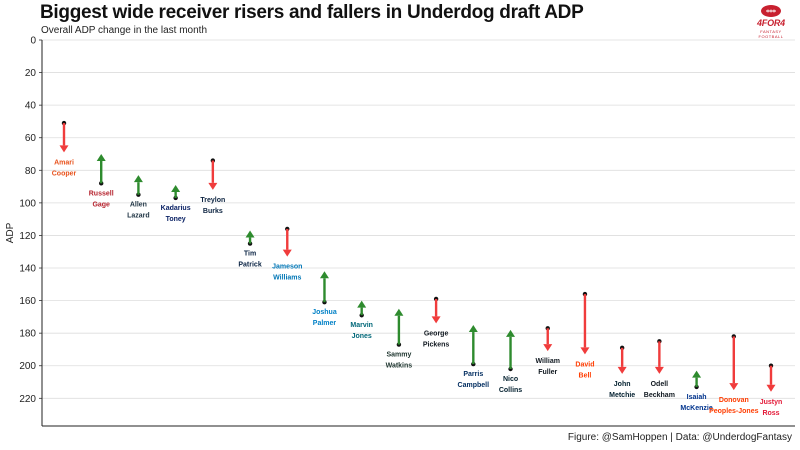  Describe the element at coordinates (771, 34) in the screenshot. I see `logo-tagline: FANTASY FOOTBALL` at that location.